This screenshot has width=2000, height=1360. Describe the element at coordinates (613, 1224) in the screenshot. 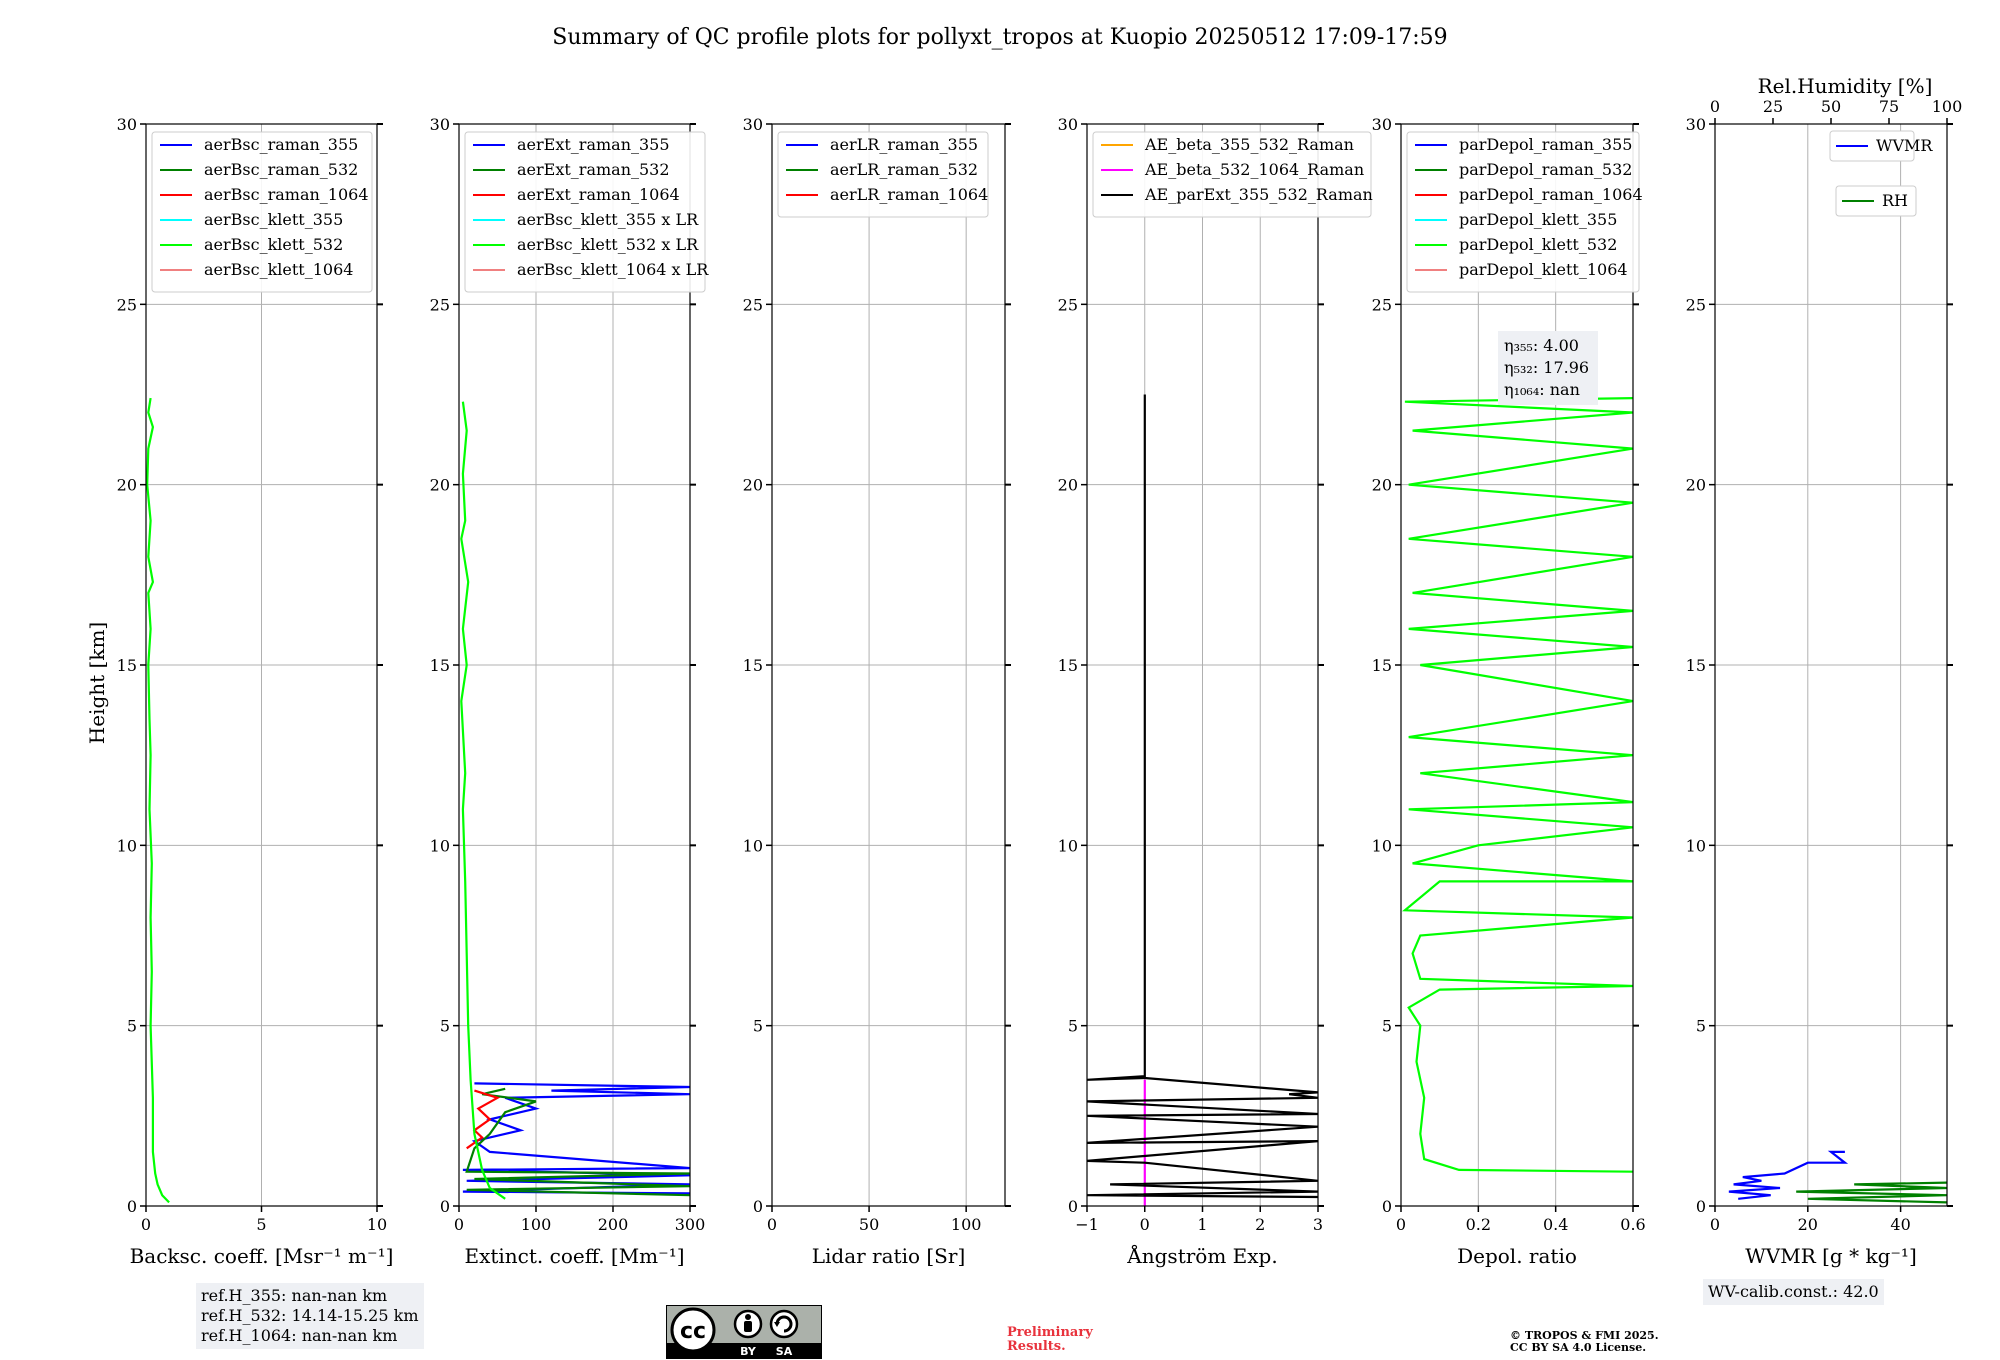

I see `x-tick-label: 200` at that location.